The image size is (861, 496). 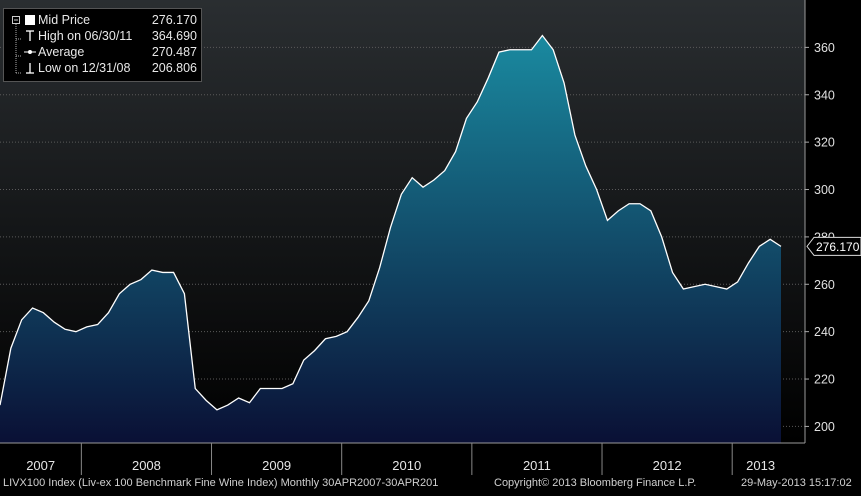 I want to click on last-value-marker: 276.170, so click(x=833, y=246).